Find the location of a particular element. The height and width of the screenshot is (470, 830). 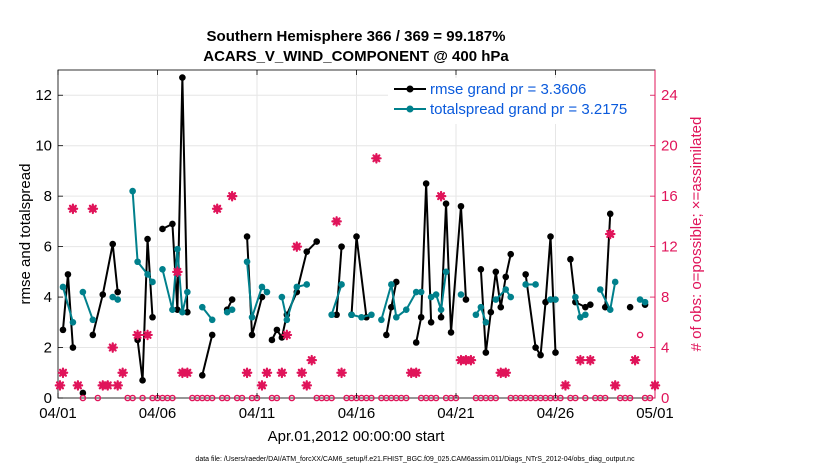

x-tick-label: 04/16 is located at coordinates (357, 413).